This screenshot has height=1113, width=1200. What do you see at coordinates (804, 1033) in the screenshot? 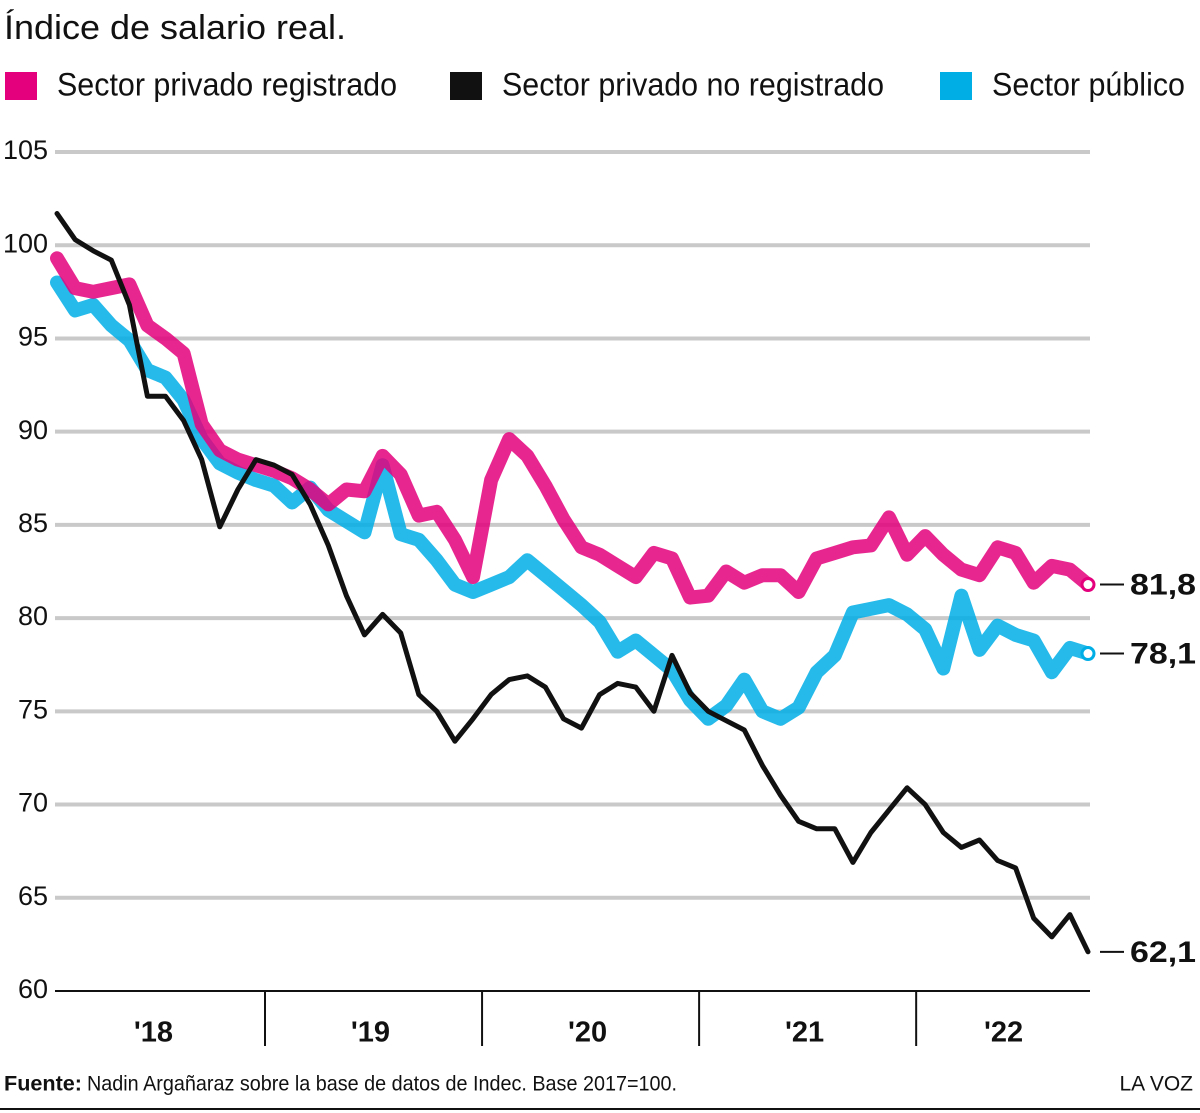
I see `x-tick-label: '21` at bounding box center [804, 1033].